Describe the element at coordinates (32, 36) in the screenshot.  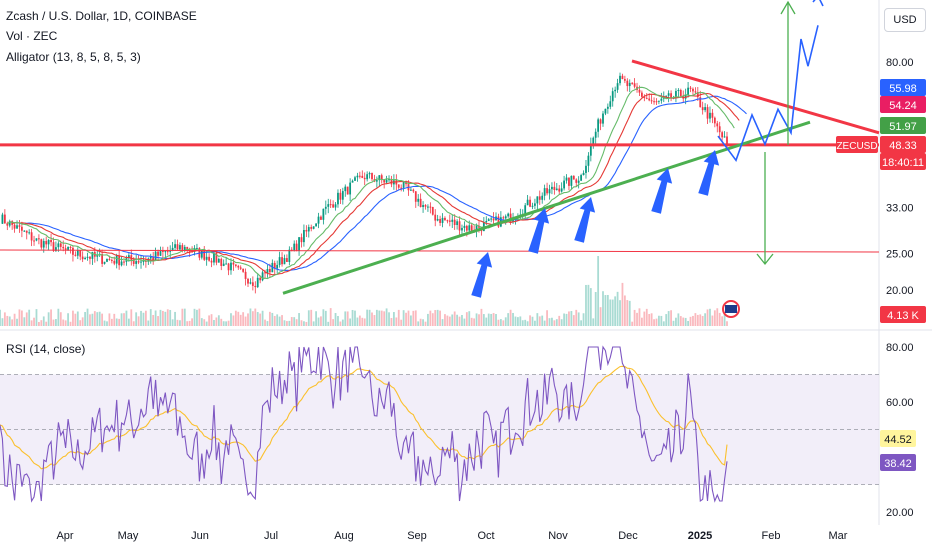
I see `volume-legend: Vol · ZEC` at that location.